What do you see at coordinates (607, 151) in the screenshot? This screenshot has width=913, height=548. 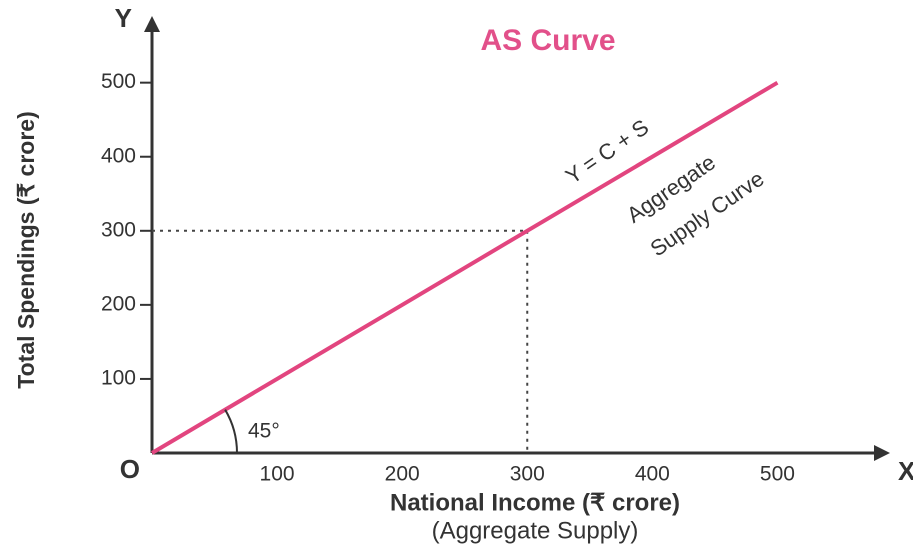 I see `series-label: Y = C + S` at bounding box center [607, 151].